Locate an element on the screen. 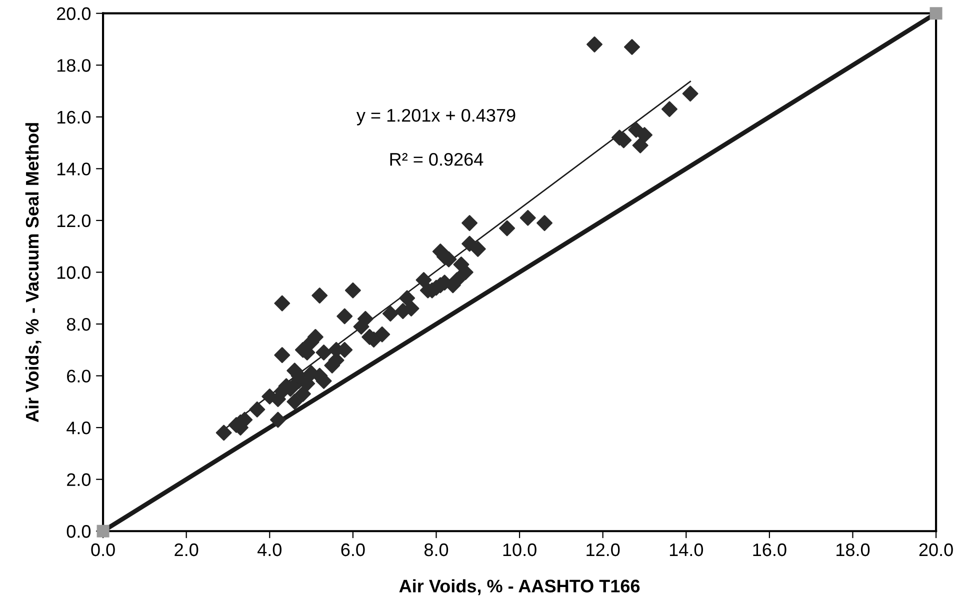 The width and height of the screenshot is (963, 607). y-tick-label: 8.0 is located at coordinates (78, 324).